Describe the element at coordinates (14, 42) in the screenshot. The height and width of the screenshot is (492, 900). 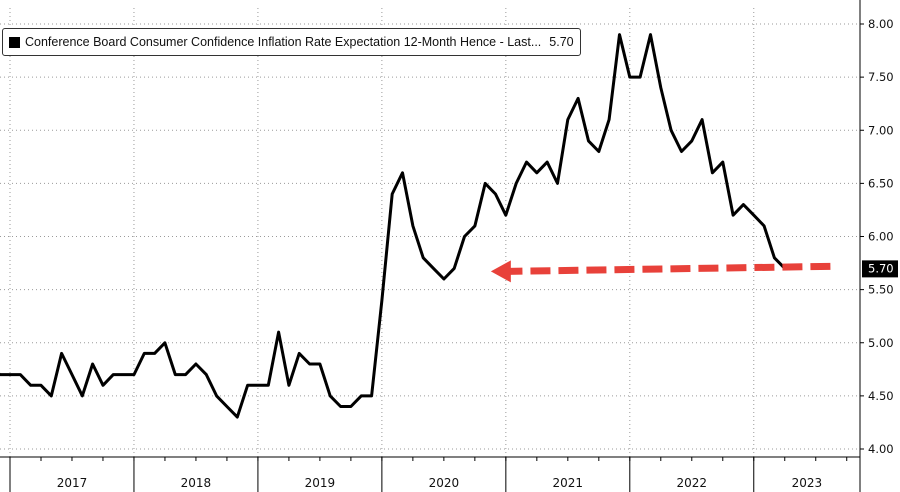
I see `legend-swatch-icon` at that location.